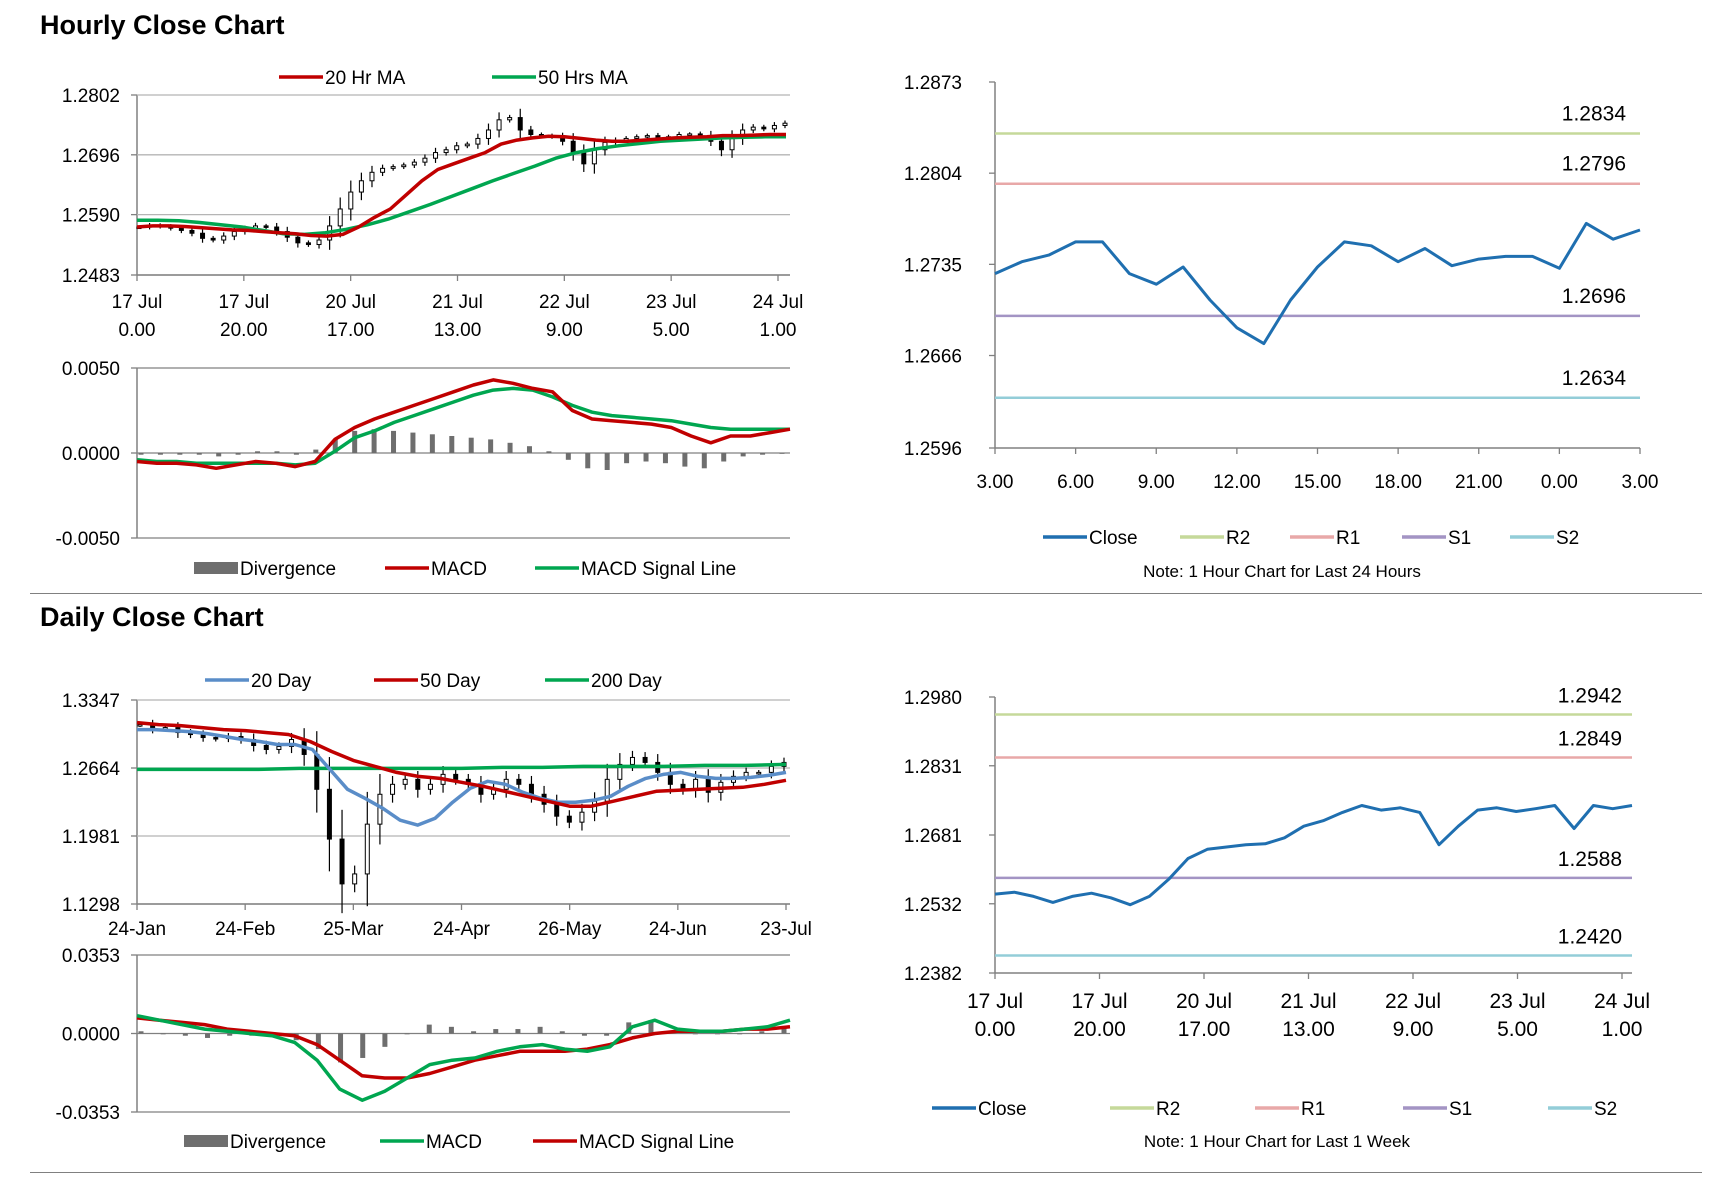  I want to click on hourly-macd-y-tick-label: 0.0000, so click(91, 454).